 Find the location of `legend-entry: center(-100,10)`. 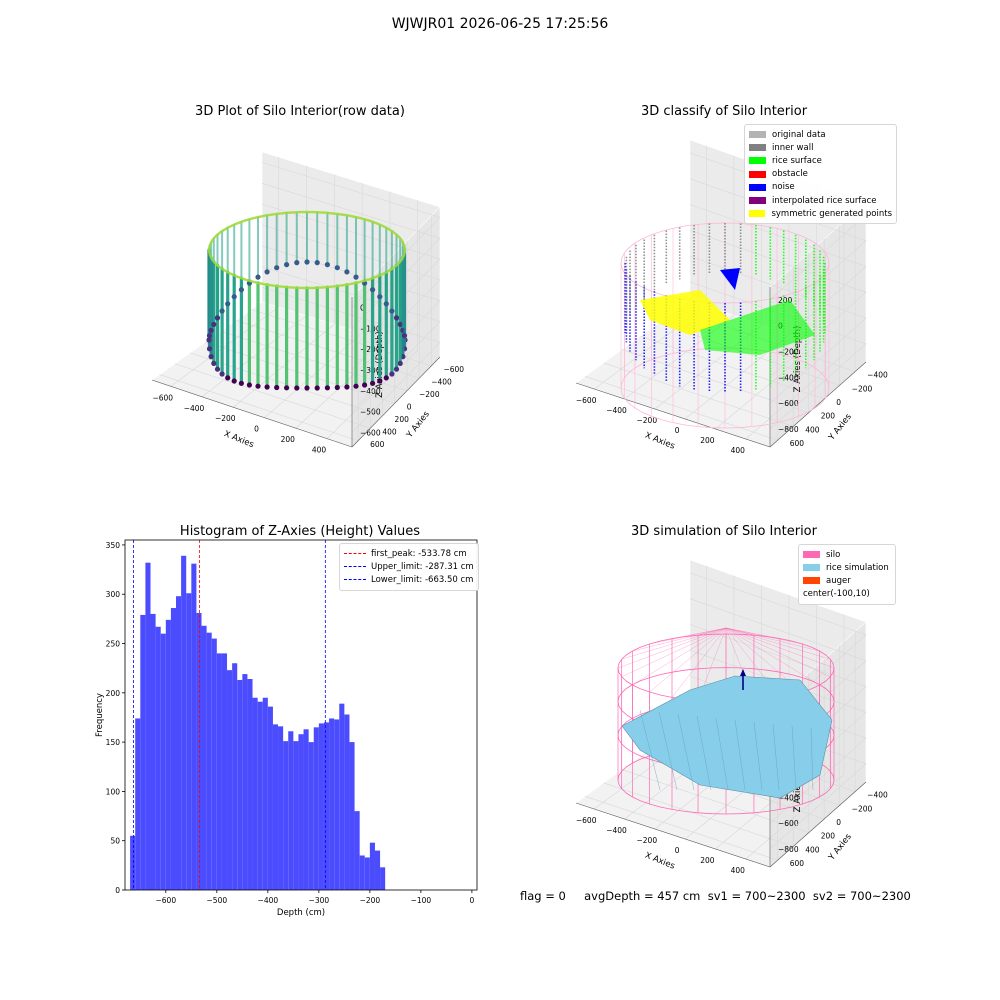

legend-entry: center(-100,10) is located at coordinates (847, 594).